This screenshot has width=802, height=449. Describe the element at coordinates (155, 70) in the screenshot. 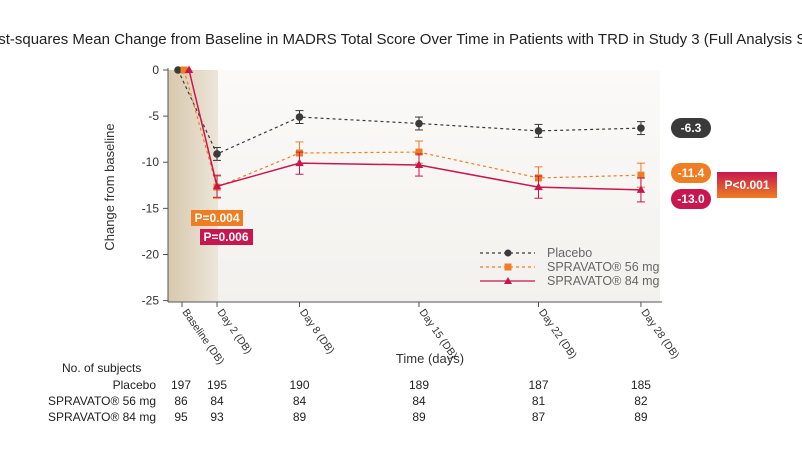

I see `y-tick-label: 0` at that location.